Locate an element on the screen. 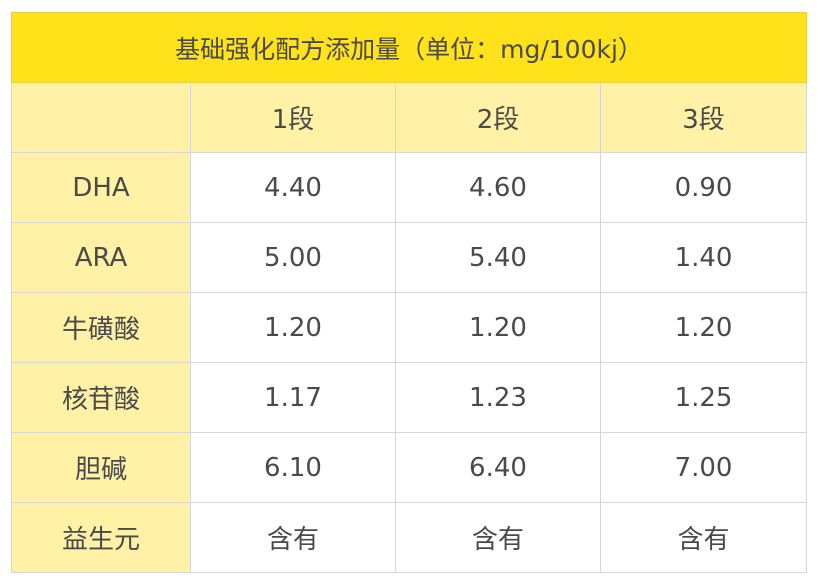 The width and height of the screenshot is (818, 581). title-row: 基础强化配方添加量（单位：mg/100kj） is located at coordinates (409, 47).